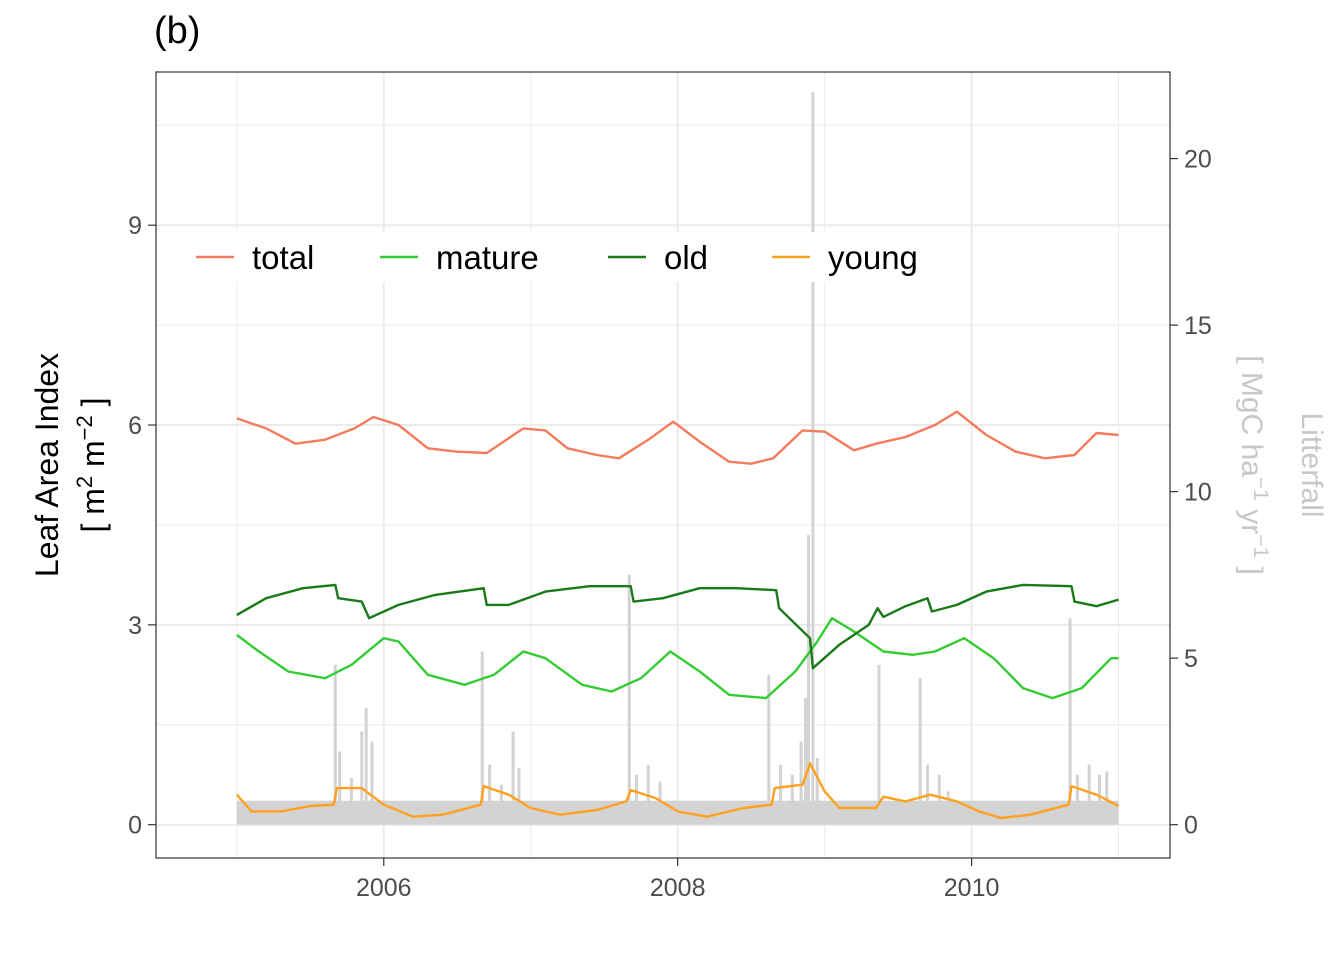  What do you see at coordinates (972, 888) in the screenshot?
I see `x-tick-label: 2010` at bounding box center [972, 888].